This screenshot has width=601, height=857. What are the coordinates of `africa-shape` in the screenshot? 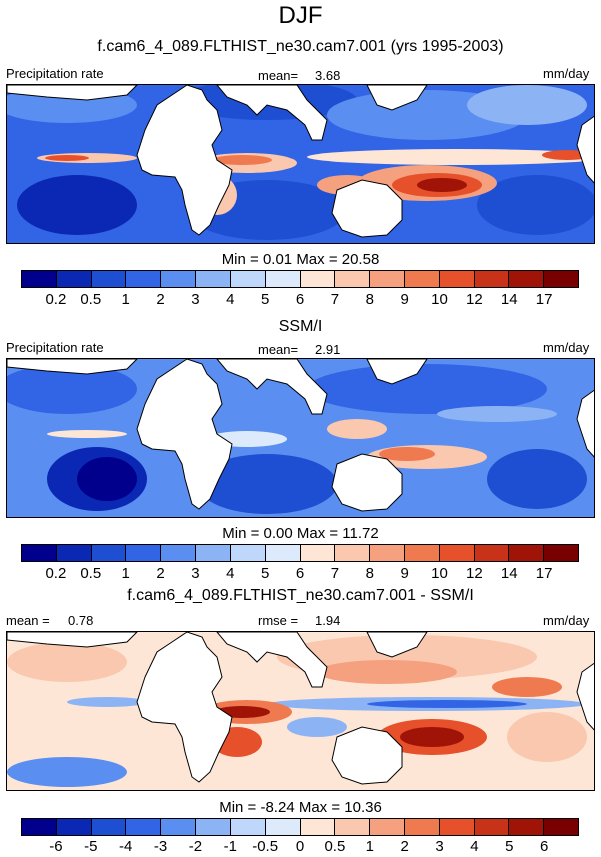 It's located at (184, 707).